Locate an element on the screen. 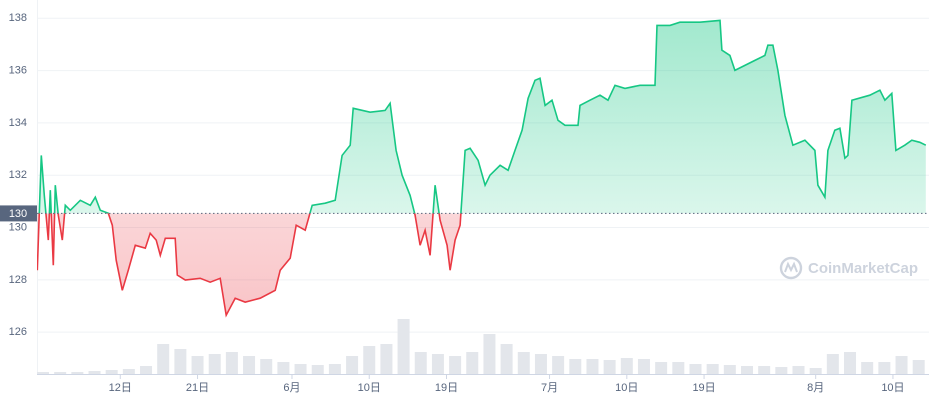  y-tick-label: 130 is located at coordinates (18, 227).